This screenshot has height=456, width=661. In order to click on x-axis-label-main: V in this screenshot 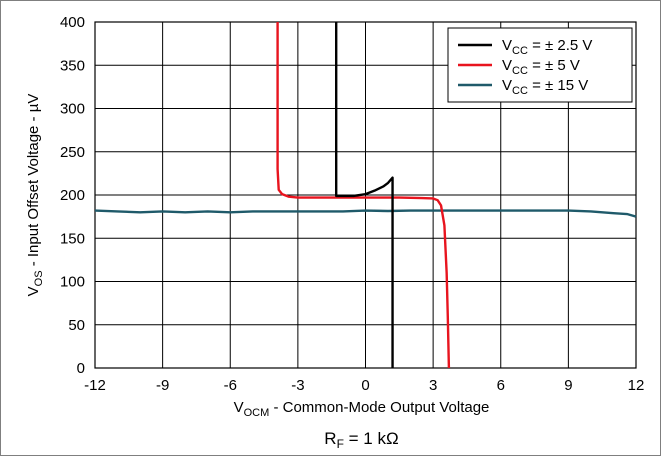, I will do `click(239, 407)`.